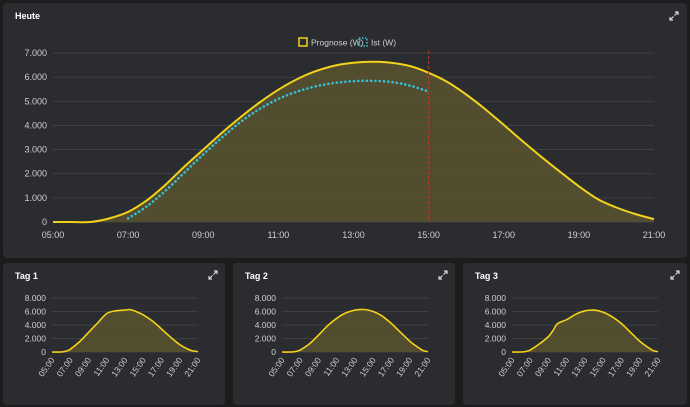 This screenshot has height=407, width=690. I want to click on y-tick-label: 7.000, so click(35, 53).